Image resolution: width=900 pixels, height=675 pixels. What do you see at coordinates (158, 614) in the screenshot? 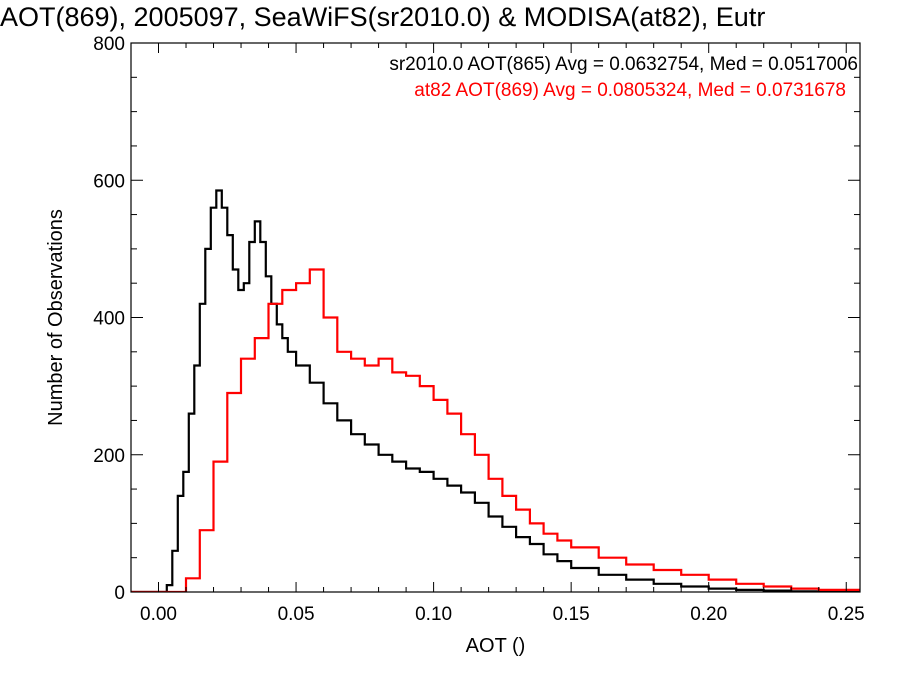
I see `x-tick-label: 0.00` at bounding box center [158, 614].